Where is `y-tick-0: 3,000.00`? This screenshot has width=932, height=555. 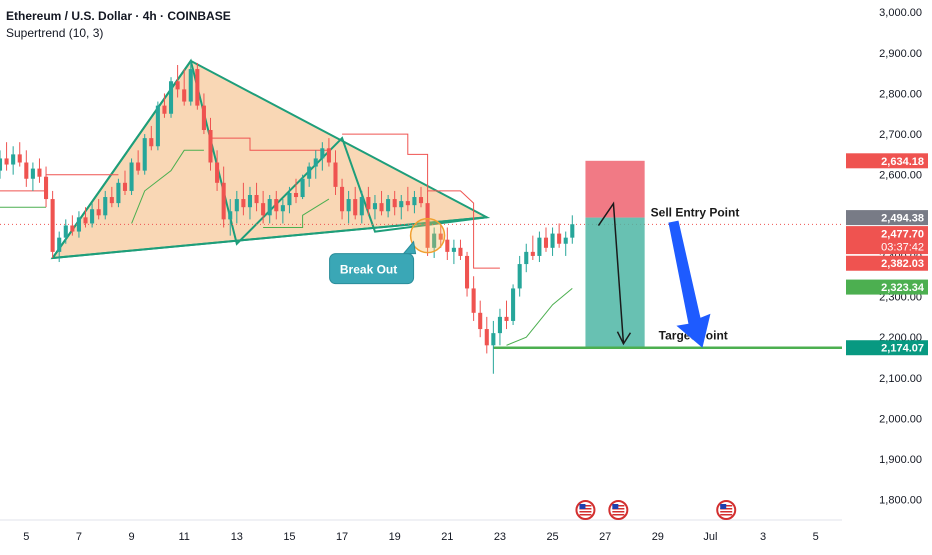 y-tick-0: 3,000.00 is located at coordinates (900, 13).